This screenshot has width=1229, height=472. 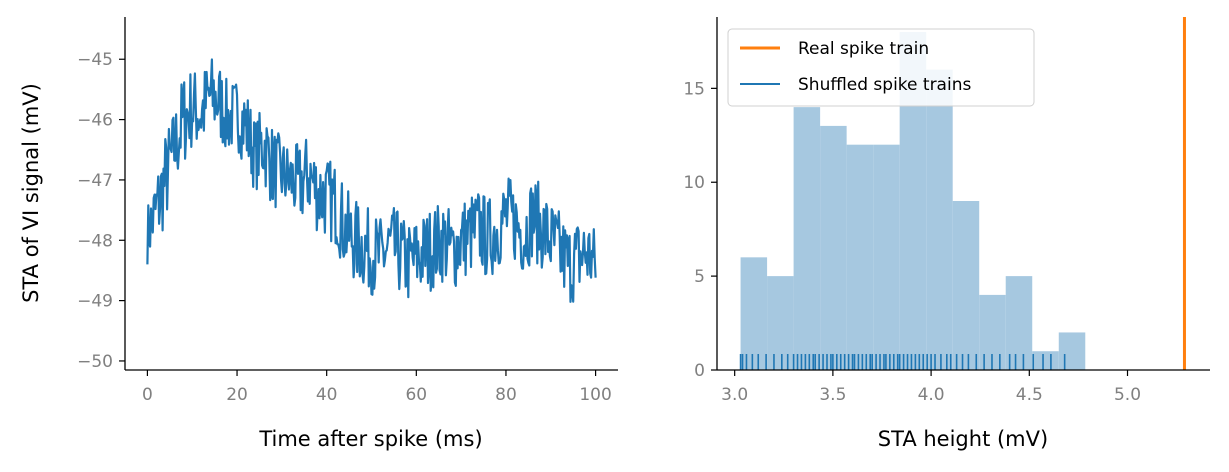 I want to click on x-tick-label: 80, so click(x=506, y=395).